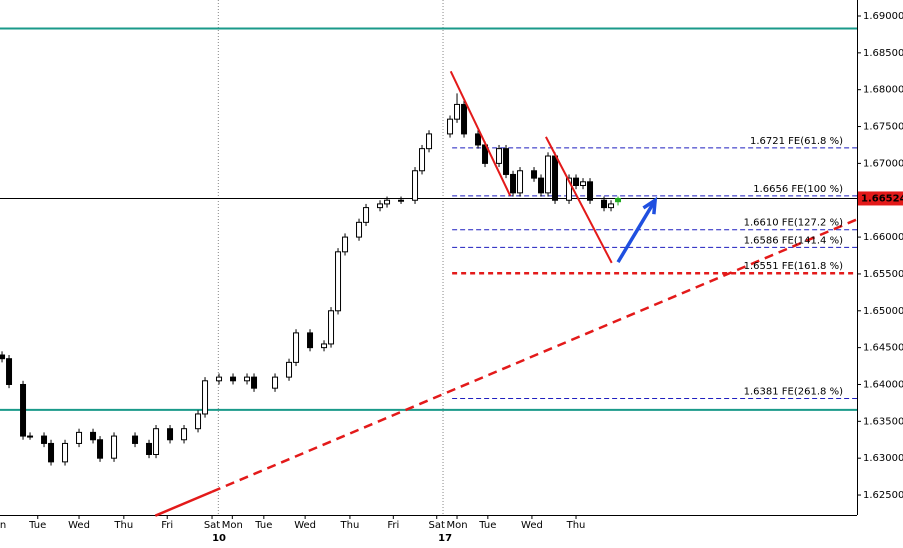 The width and height of the screenshot is (903, 548). I want to click on y-tick-label: 1.65500, so click(883, 274).